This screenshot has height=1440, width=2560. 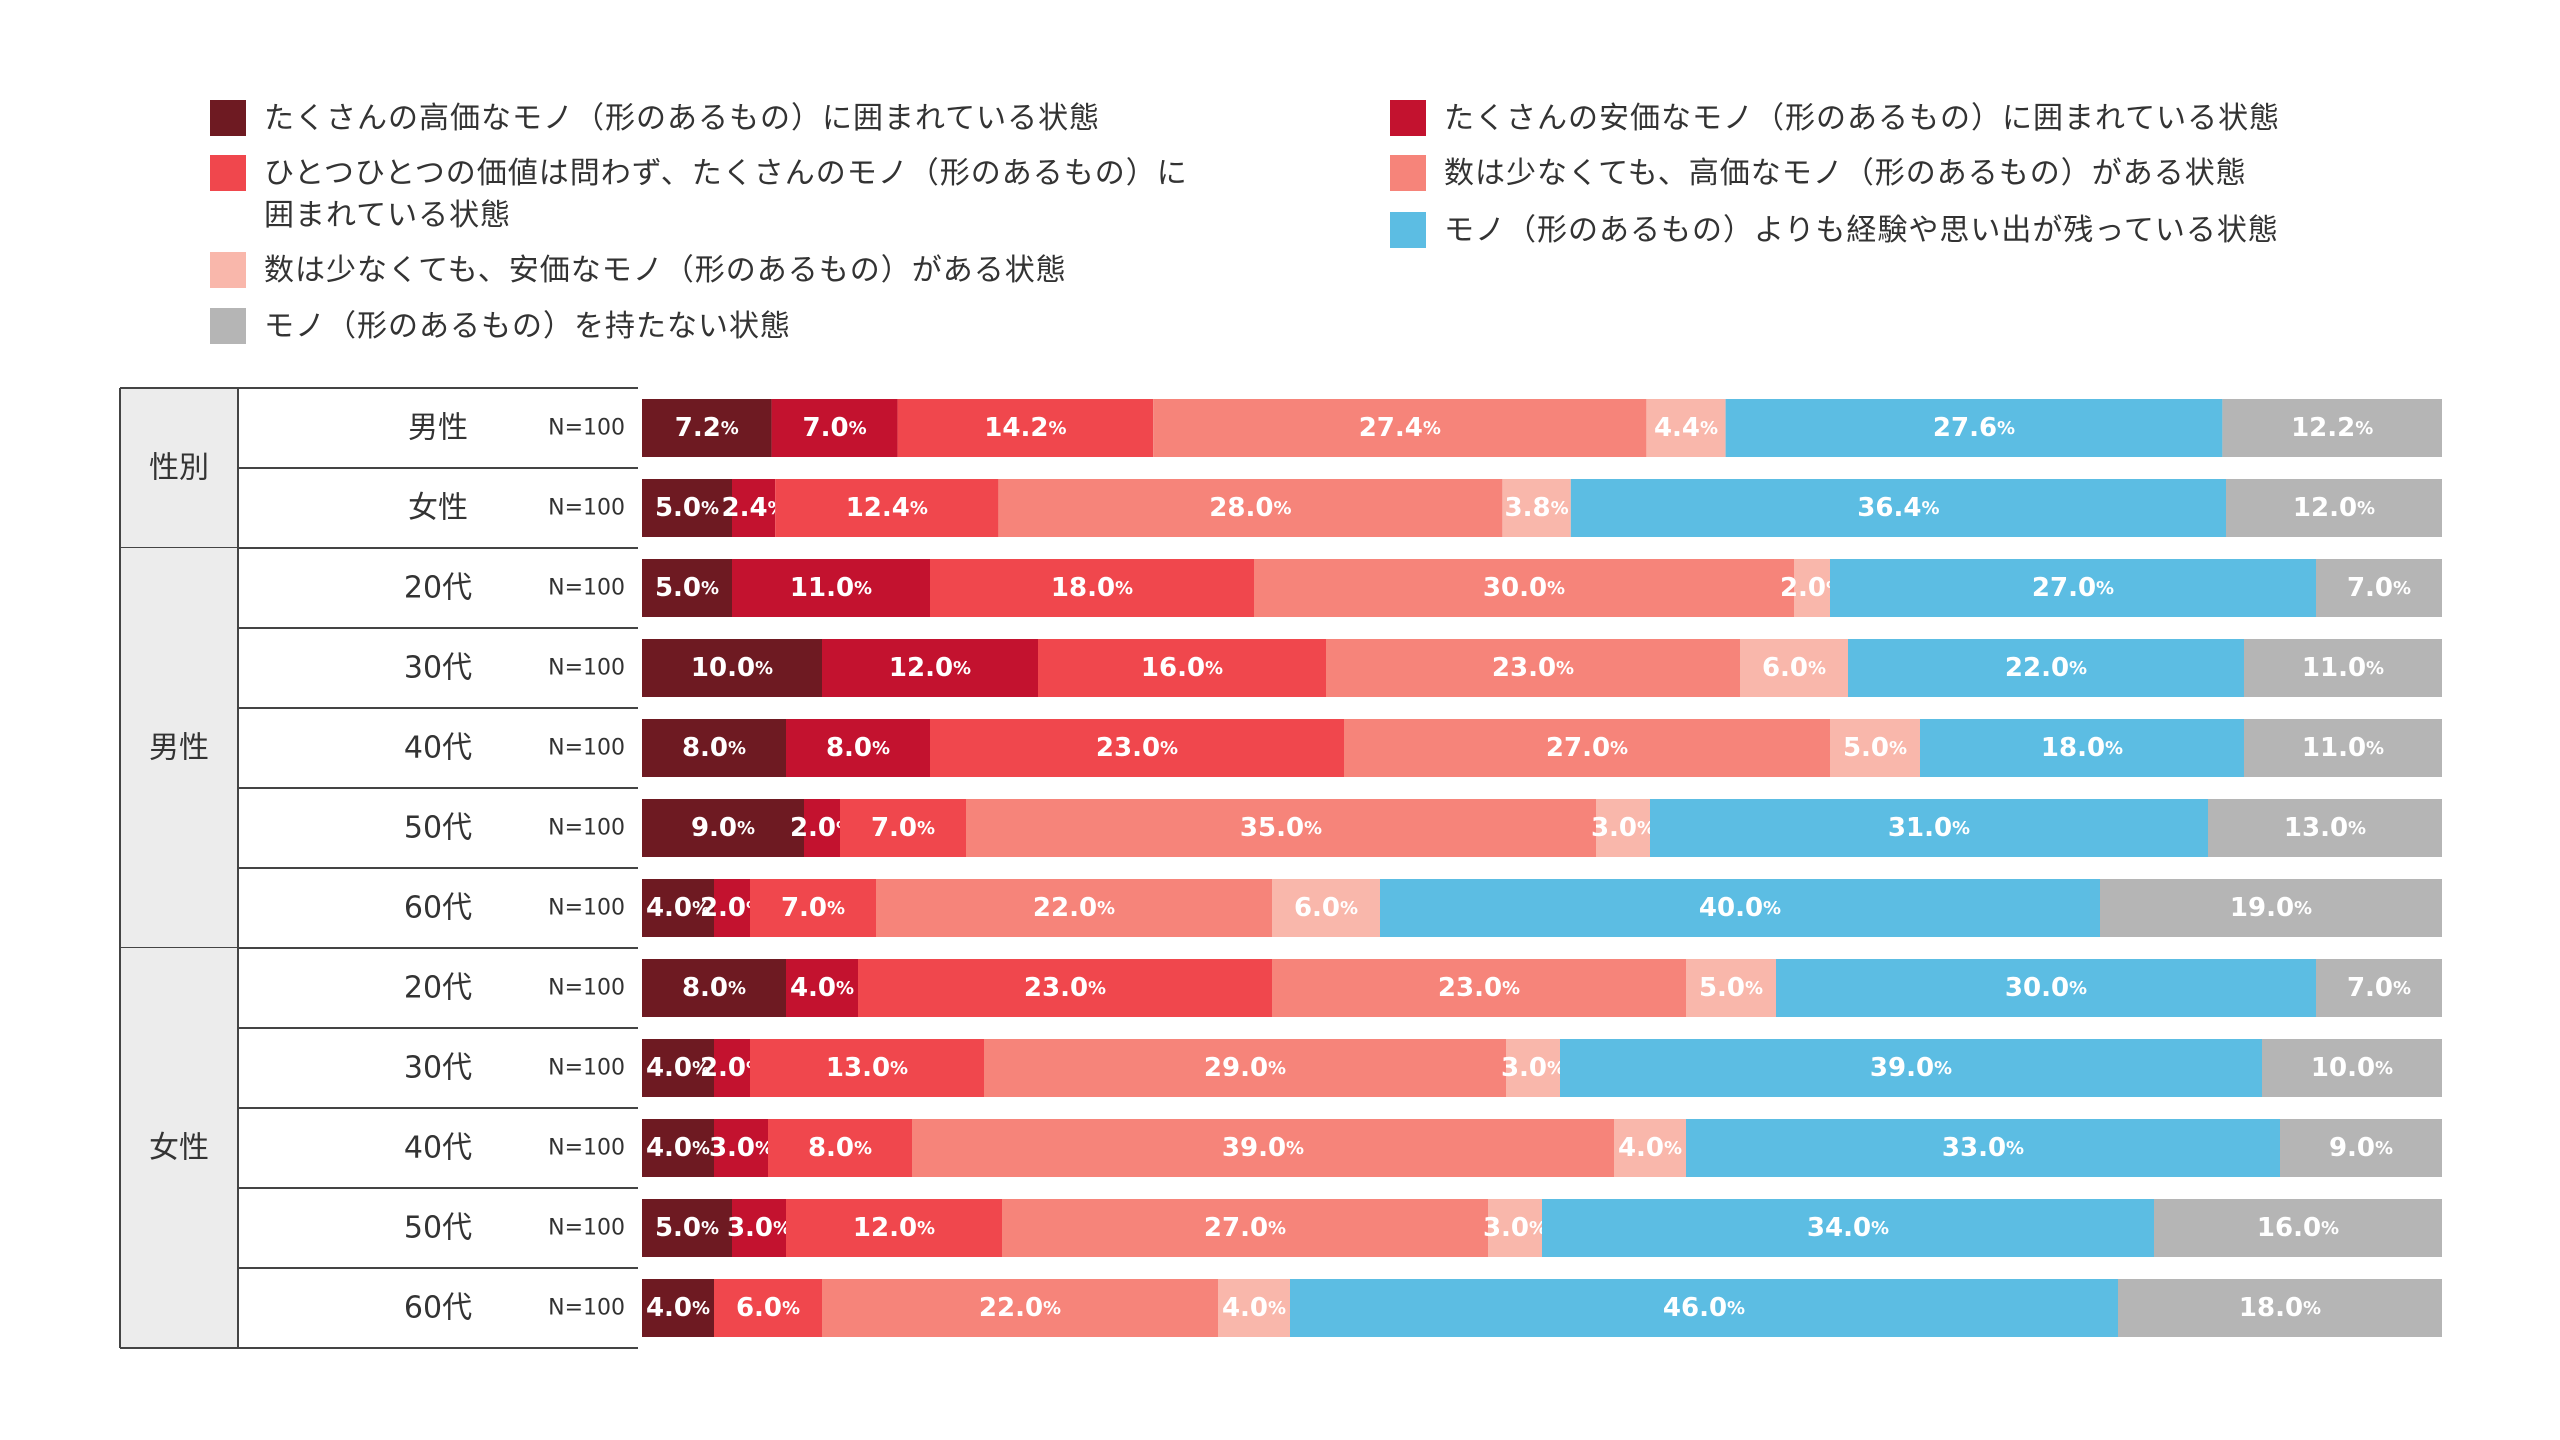 I want to click on legend-label: モノ（形のあるもの）よりも経験や思い出が残っている状態, so click(x=1861, y=230).